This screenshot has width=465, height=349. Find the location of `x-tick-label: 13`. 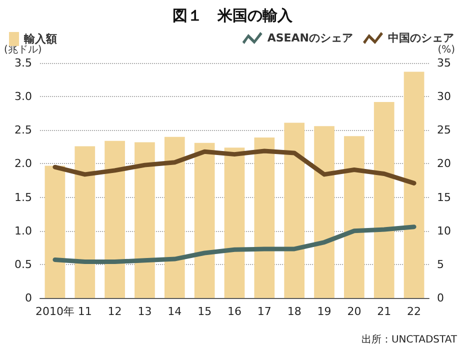

x-tick-label: 13 is located at coordinates (145, 311).